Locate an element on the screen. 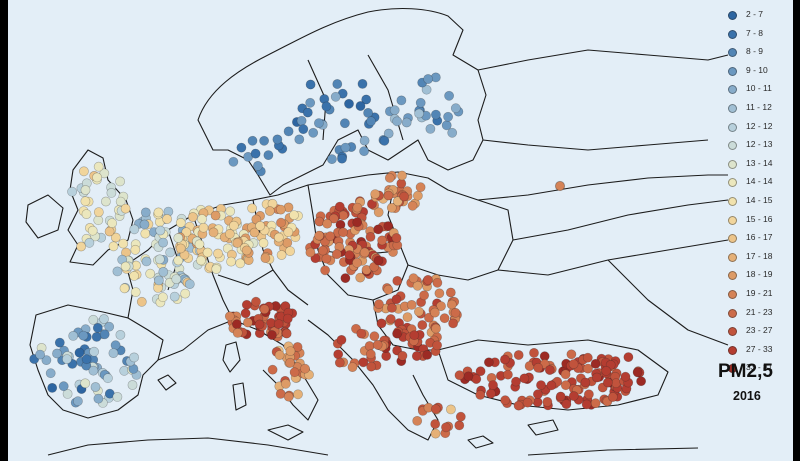 The image size is (800, 461). legend-item: 14 - 14 is located at coordinates (757, 182).